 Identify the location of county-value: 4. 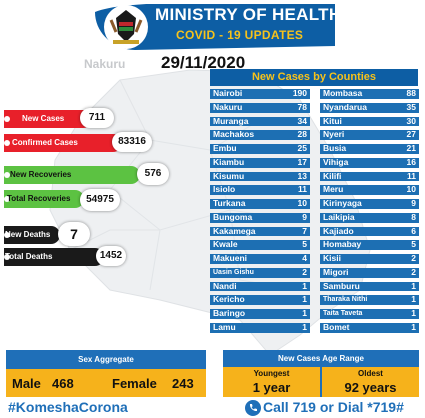
(304, 258).